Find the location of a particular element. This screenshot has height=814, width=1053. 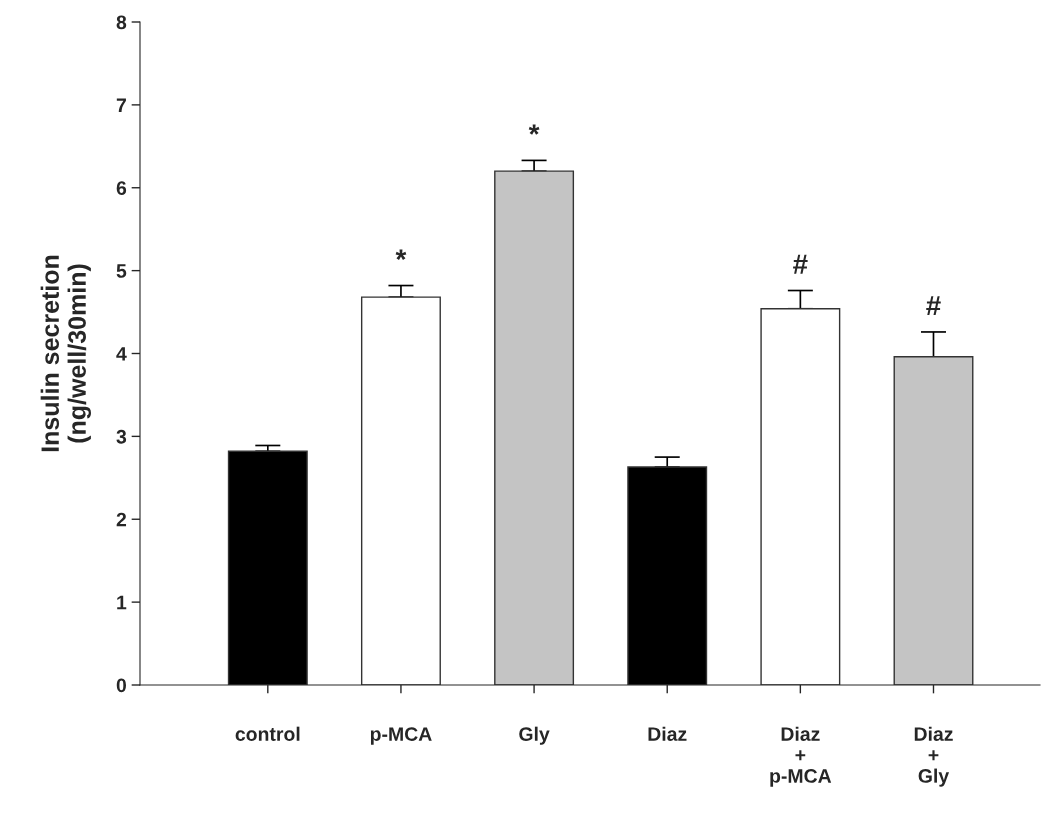

y-tick-label: 0 is located at coordinates (121, 685).